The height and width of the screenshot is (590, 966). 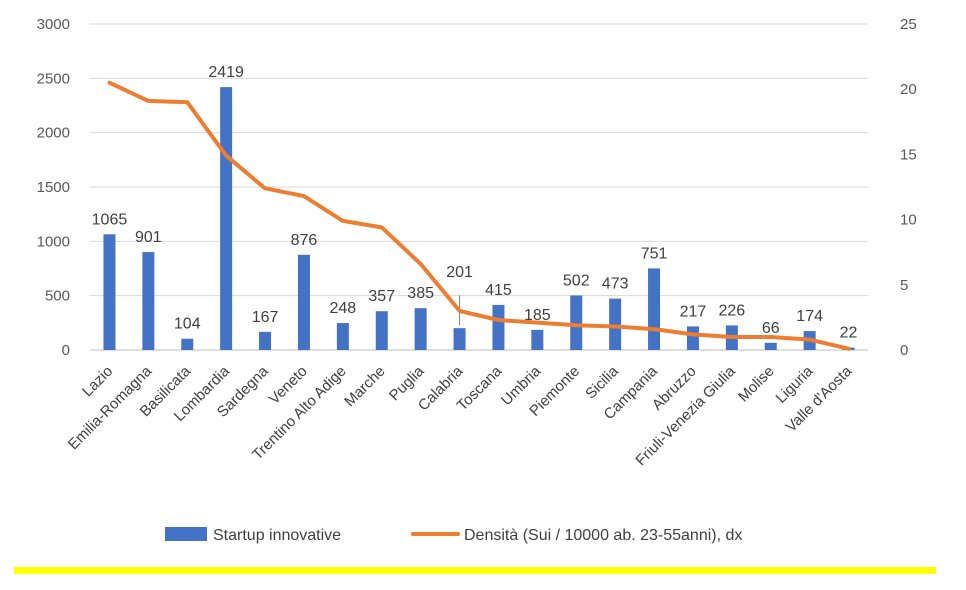 What do you see at coordinates (110, 219) in the screenshot?
I see `bar-data-label: 1065` at bounding box center [110, 219].